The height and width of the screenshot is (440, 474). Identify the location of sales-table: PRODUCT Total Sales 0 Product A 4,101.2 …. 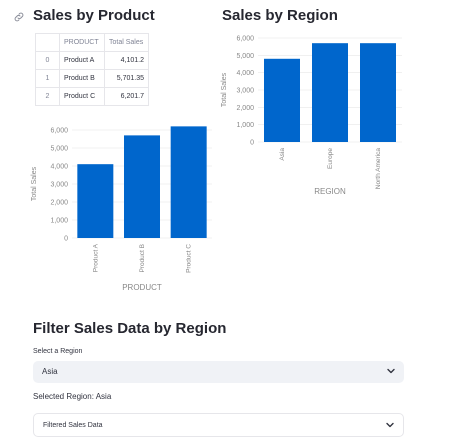
(92, 69).